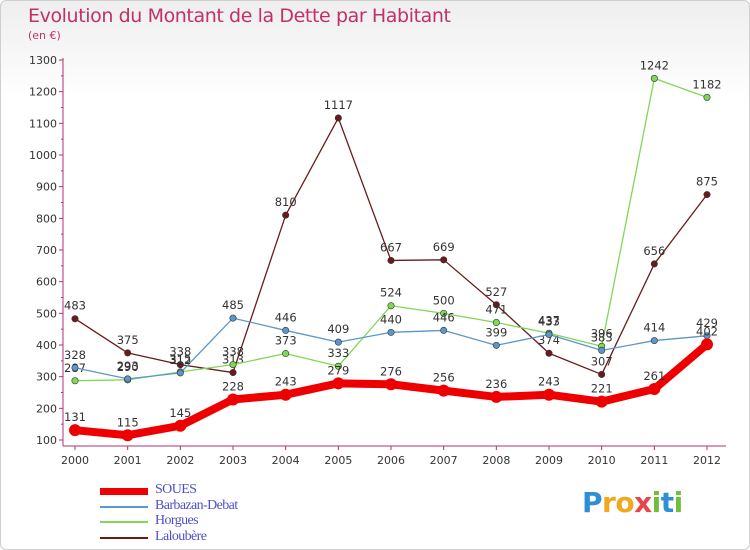 The height and width of the screenshot is (550, 750). I want to click on y-tick-label: 600, so click(46, 282).